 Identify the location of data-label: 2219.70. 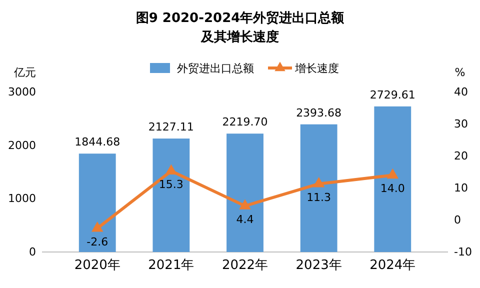
(245, 122).